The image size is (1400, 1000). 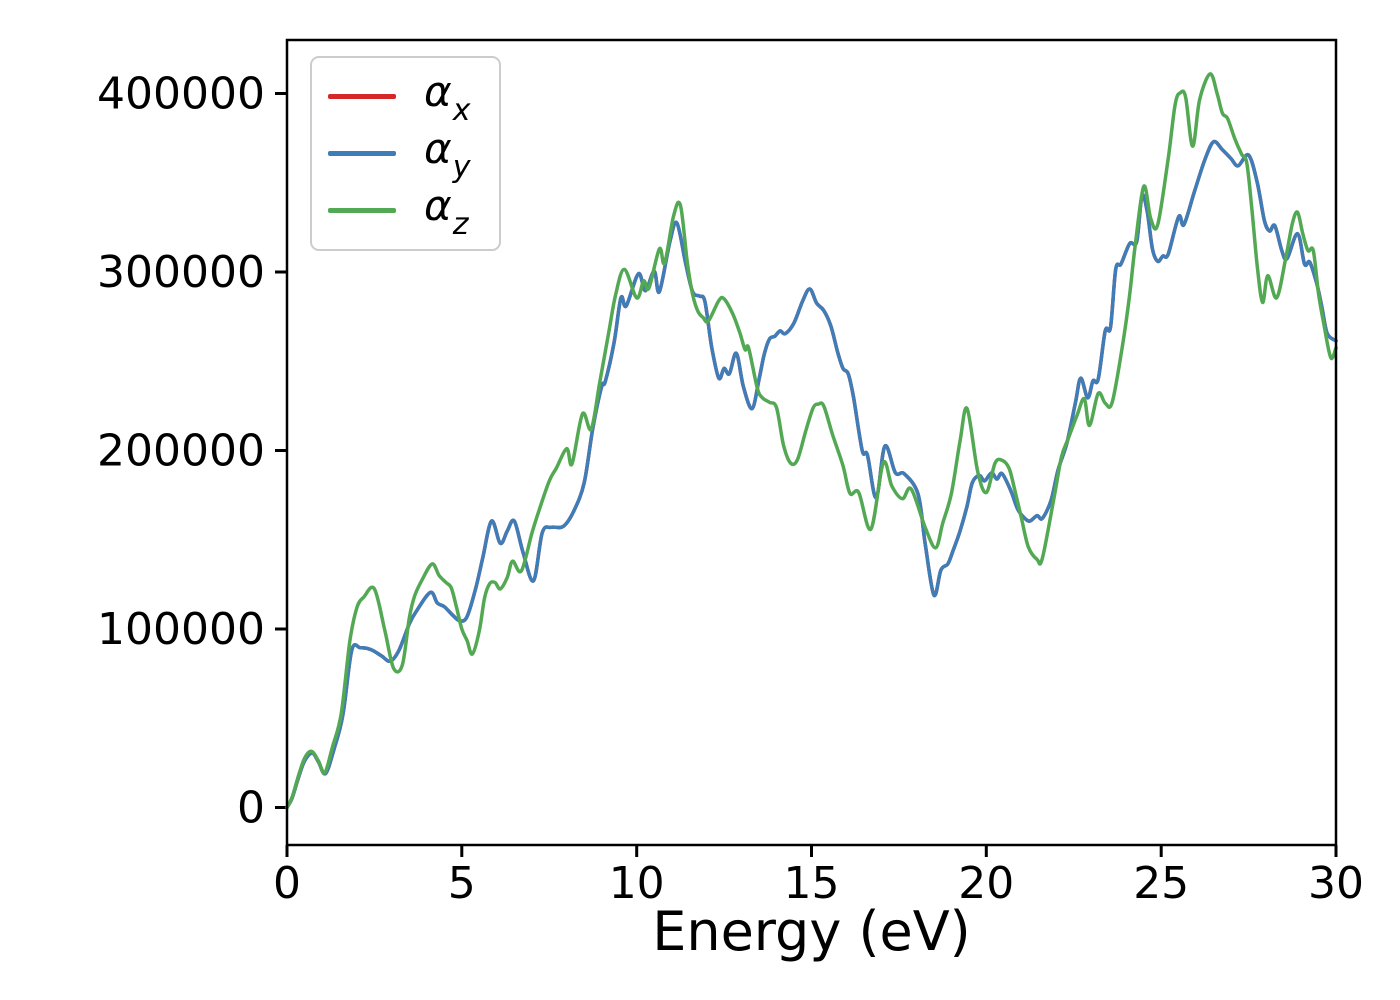 What do you see at coordinates (1161, 883) in the screenshot?
I see `x-tick-label: 25` at bounding box center [1161, 883].